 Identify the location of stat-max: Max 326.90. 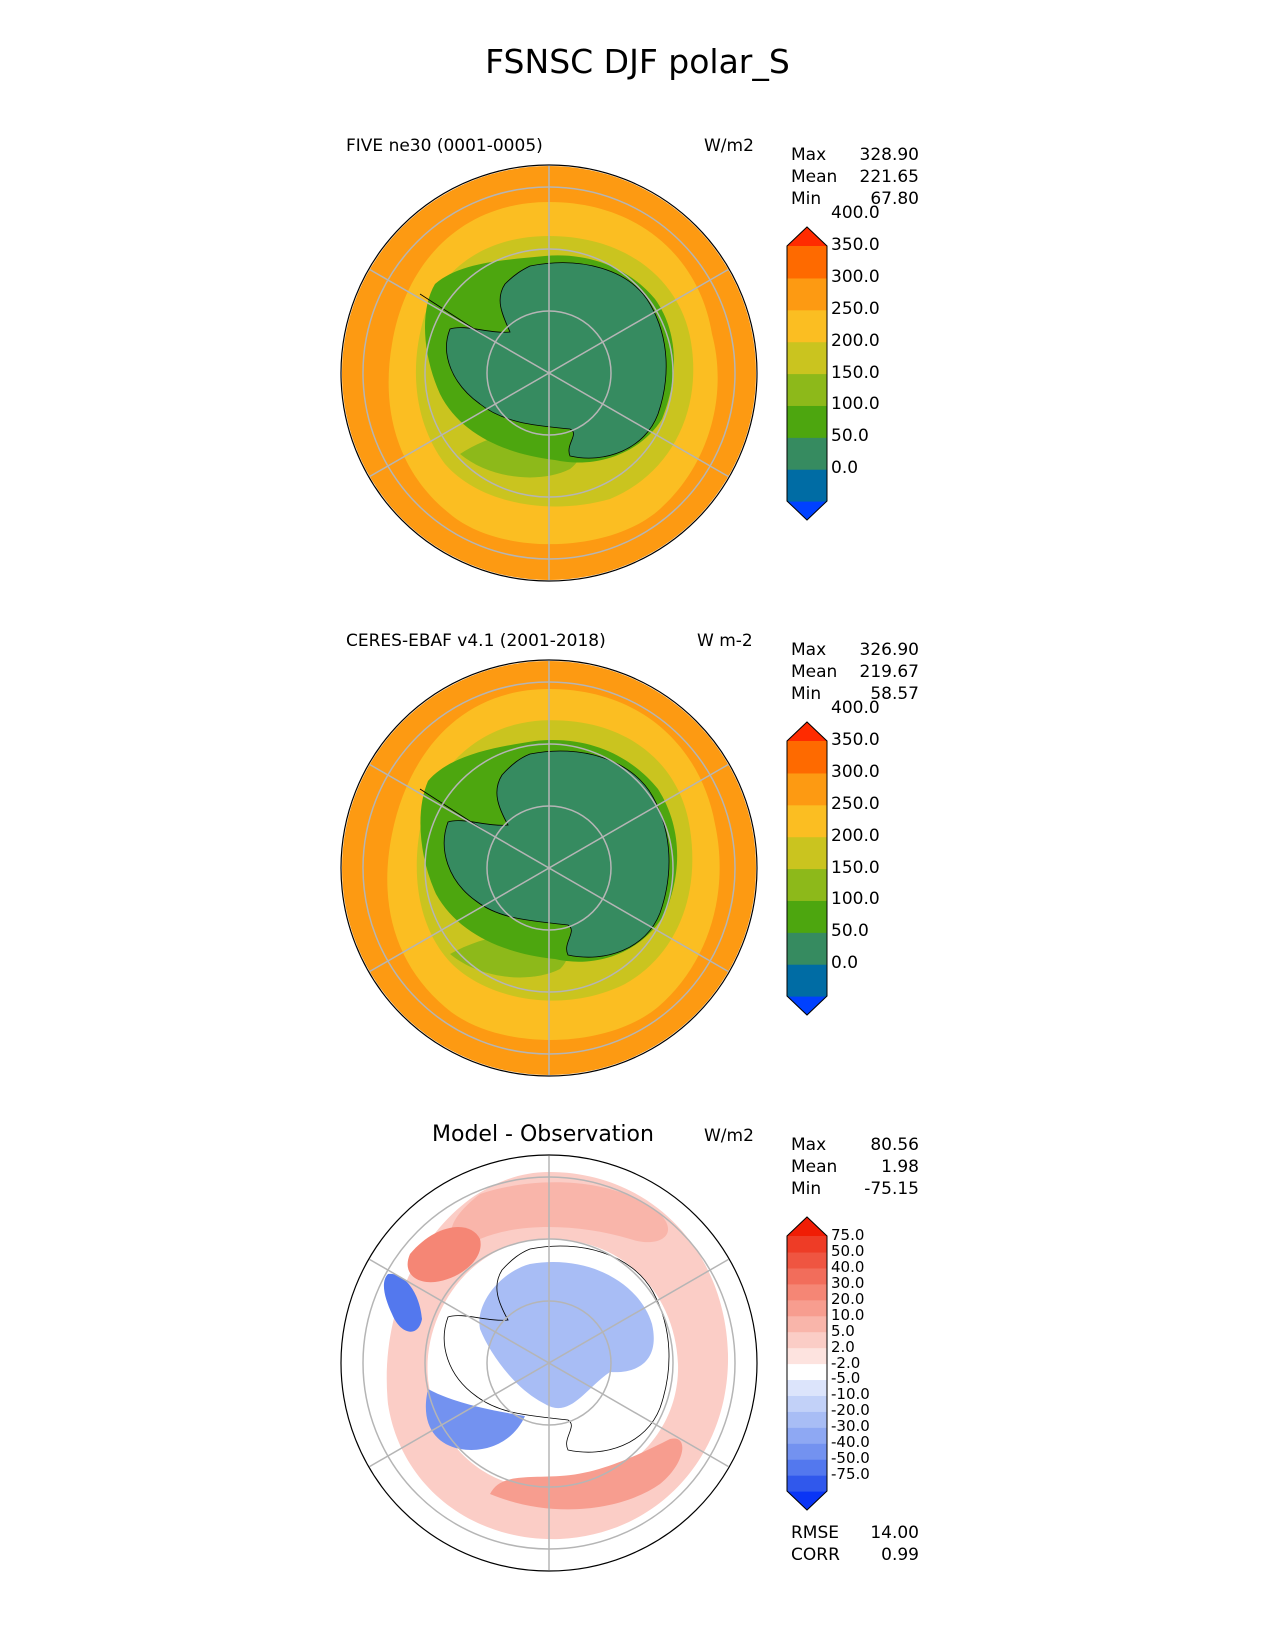
(855, 650).